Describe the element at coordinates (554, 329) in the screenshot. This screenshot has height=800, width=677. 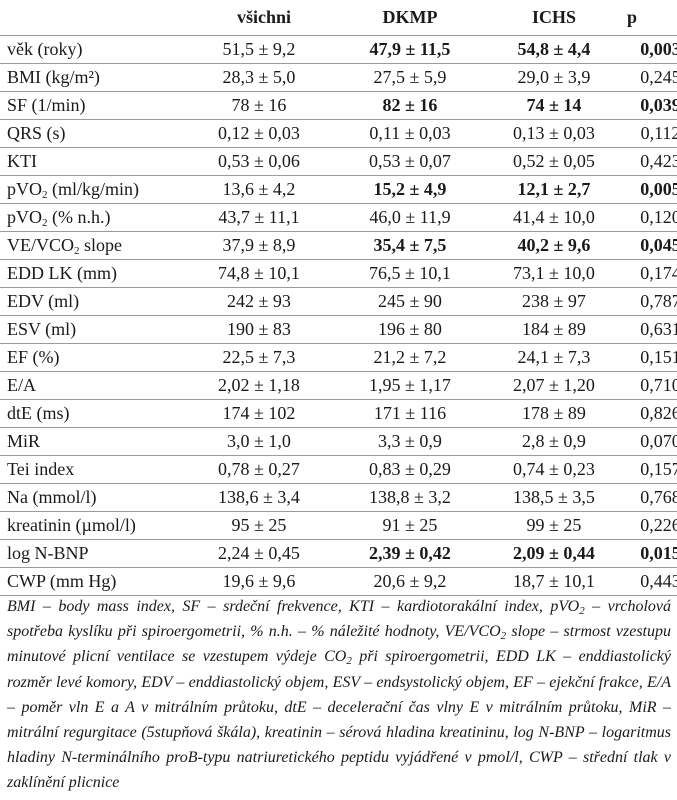
I see `cell-ichs: 184 ± 89` at that location.